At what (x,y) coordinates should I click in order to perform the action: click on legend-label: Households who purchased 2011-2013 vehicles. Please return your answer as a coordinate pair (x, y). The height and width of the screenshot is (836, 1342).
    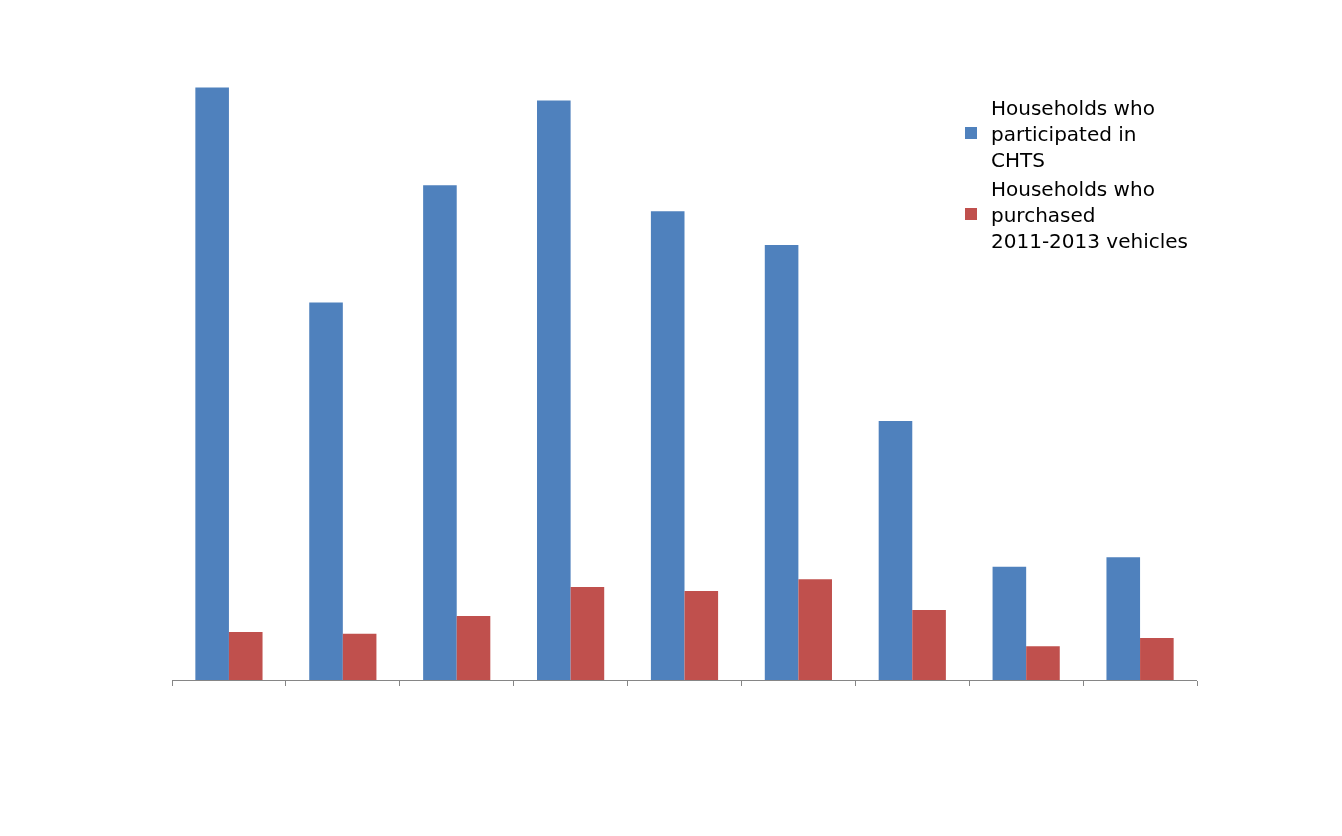
    Looking at the image, I should click on (1090, 214).